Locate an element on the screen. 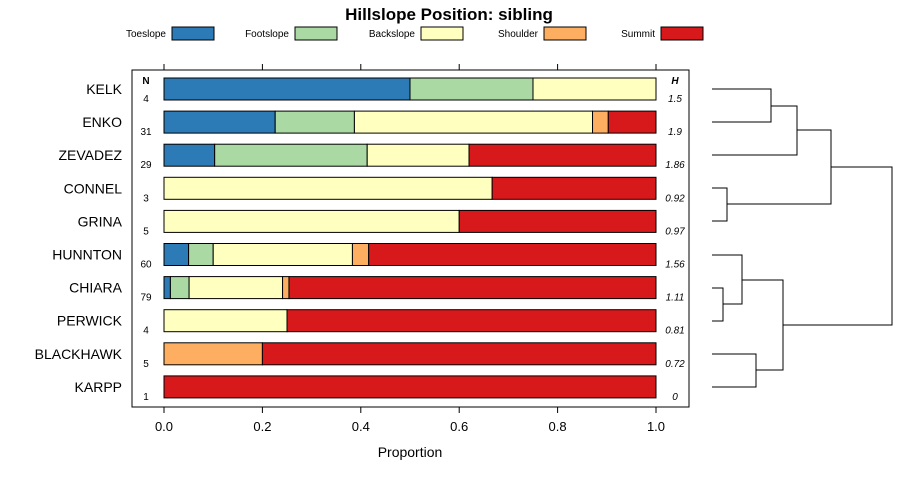 The image size is (900, 480). n-value-perwick: 4 is located at coordinates (146, 331).